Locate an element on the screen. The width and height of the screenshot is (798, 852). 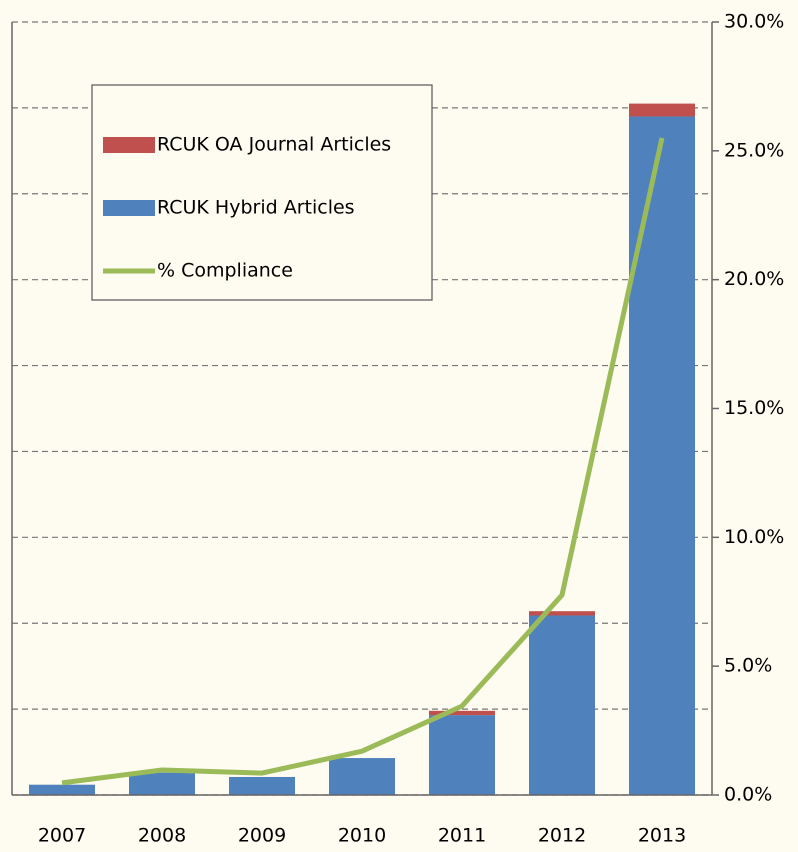
x-tick-label: 2008 is located at coordinates (162, 836).